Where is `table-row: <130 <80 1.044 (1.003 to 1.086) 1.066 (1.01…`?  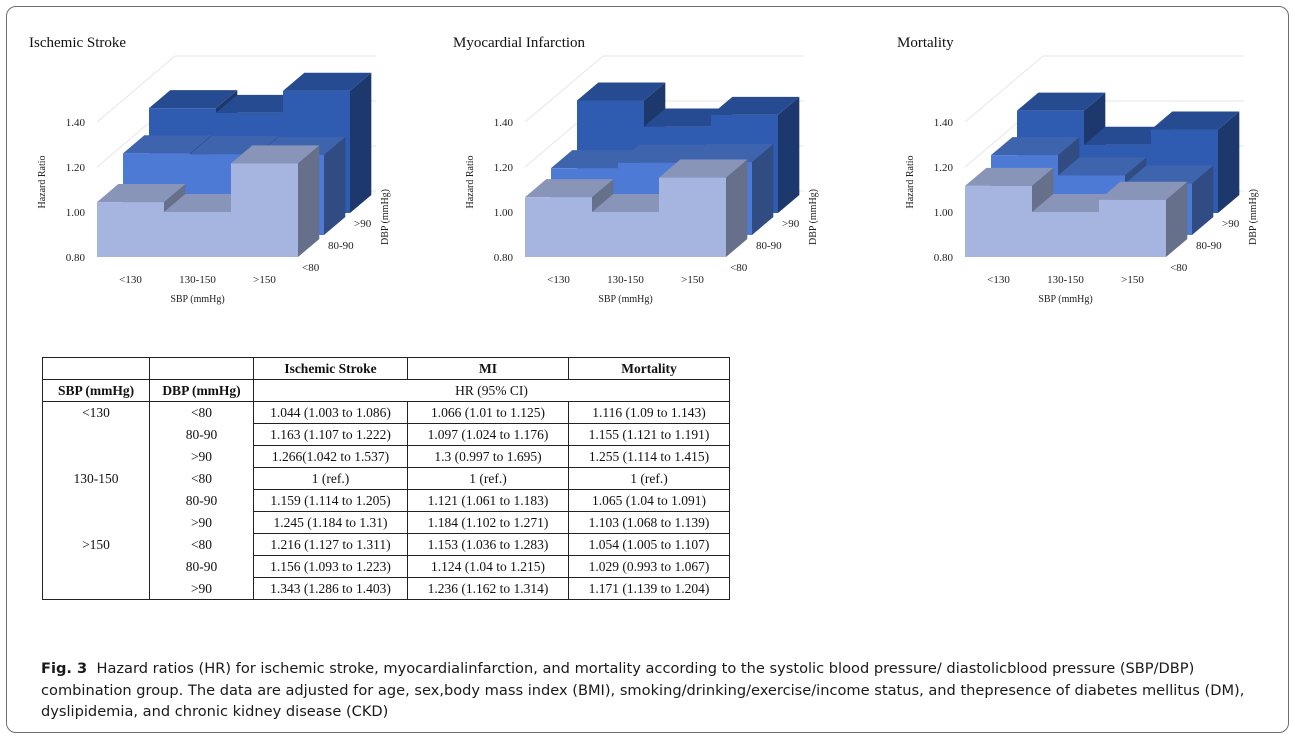 table-row: <130 <80 1.044 (1.003 to 1.086) 1.066 (1.01… is located at coordinates (386, 412).